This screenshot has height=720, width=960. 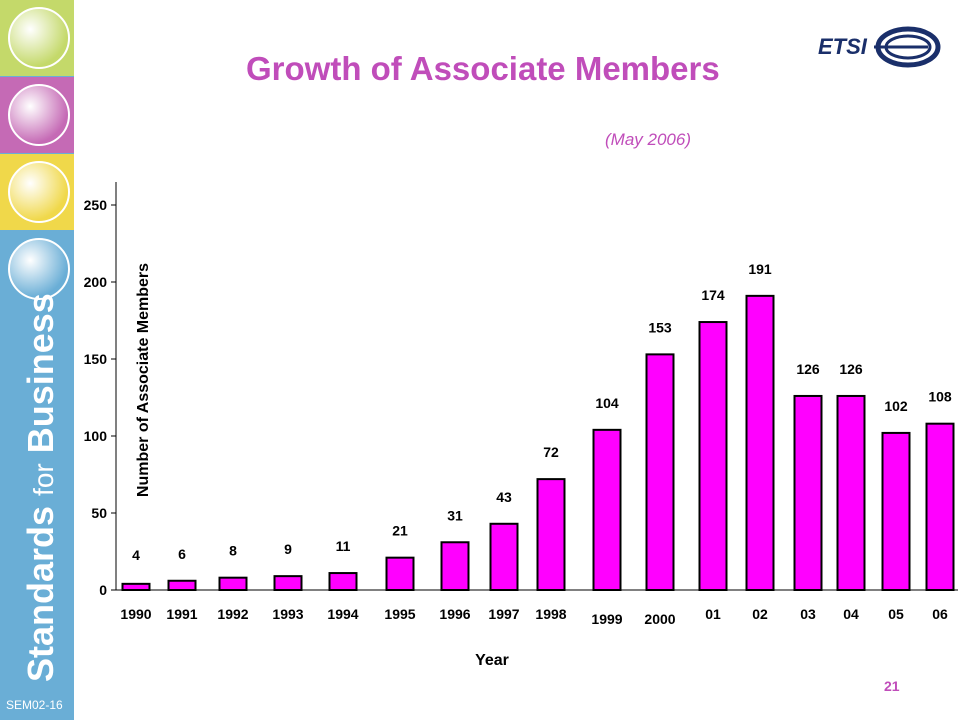 What do you see at coordinates (96, 436) in the screenshot?
I see `y-tick-label: 100` at bounding box center [96, 436].